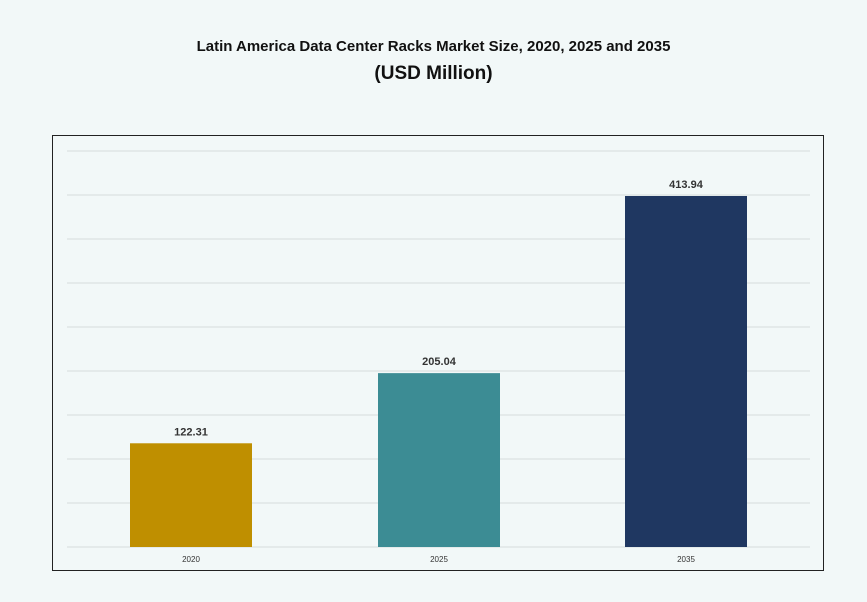 The height and width of the screenshot is (602, 867). What do you see at coordinates (686, 371) in the screenshot?
I see `bar-2035` at bounding box center [686, 371].